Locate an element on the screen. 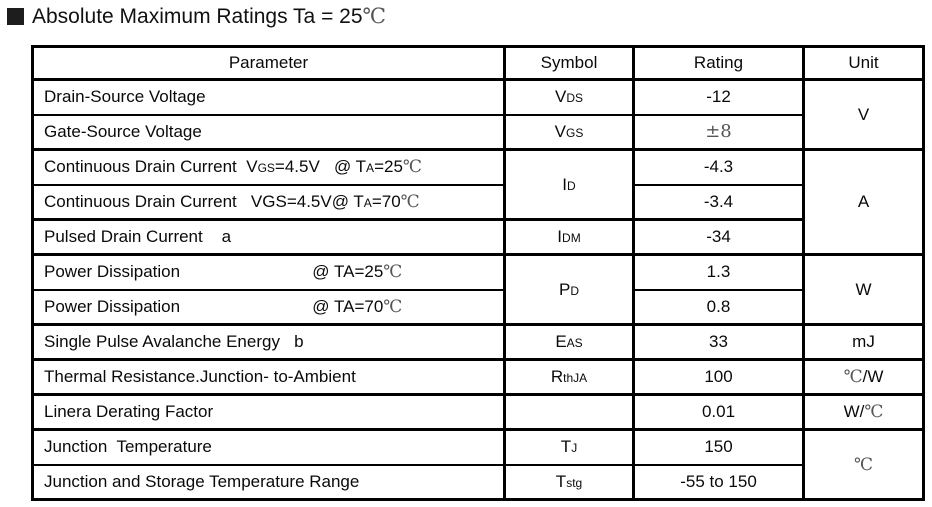 The height and width of the screenshot is (507, 932). text-segment: Absolute Maximum Ratings Ta = 25 is located at coordinates (197, 16).